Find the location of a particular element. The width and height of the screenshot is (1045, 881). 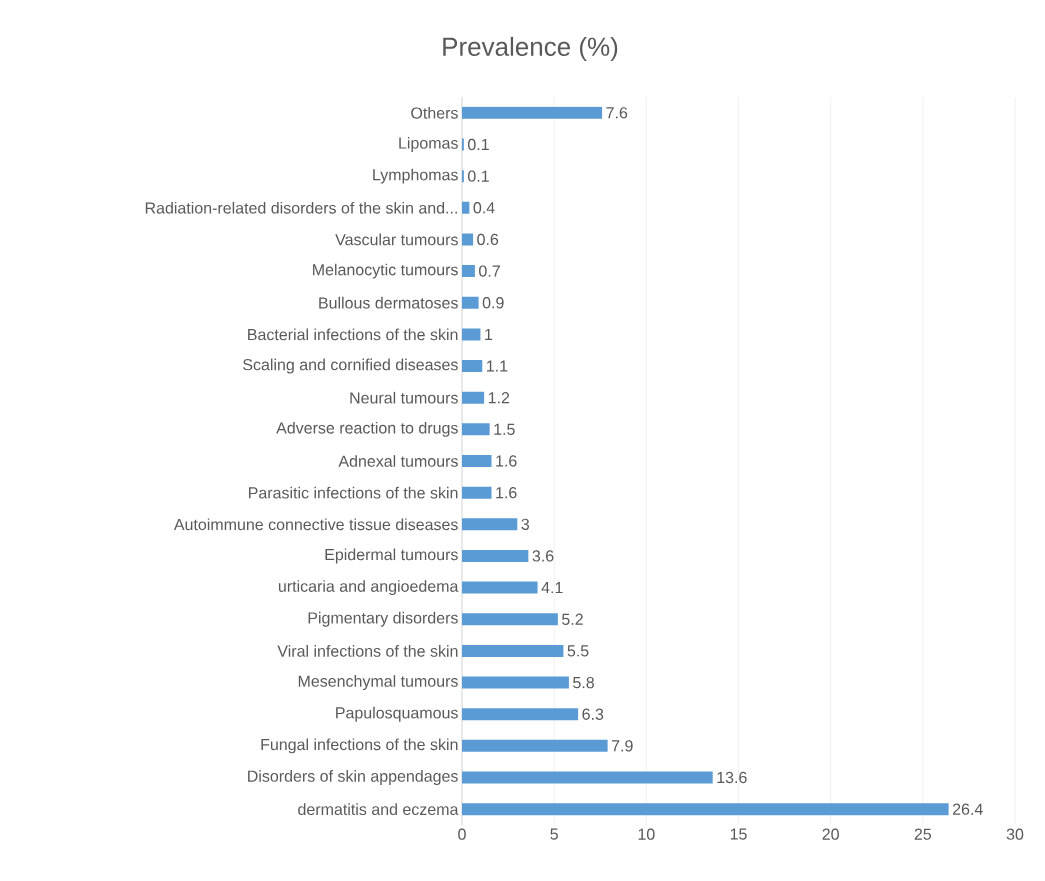

x-tick-label: 25 is located at coordinates (923, 834).